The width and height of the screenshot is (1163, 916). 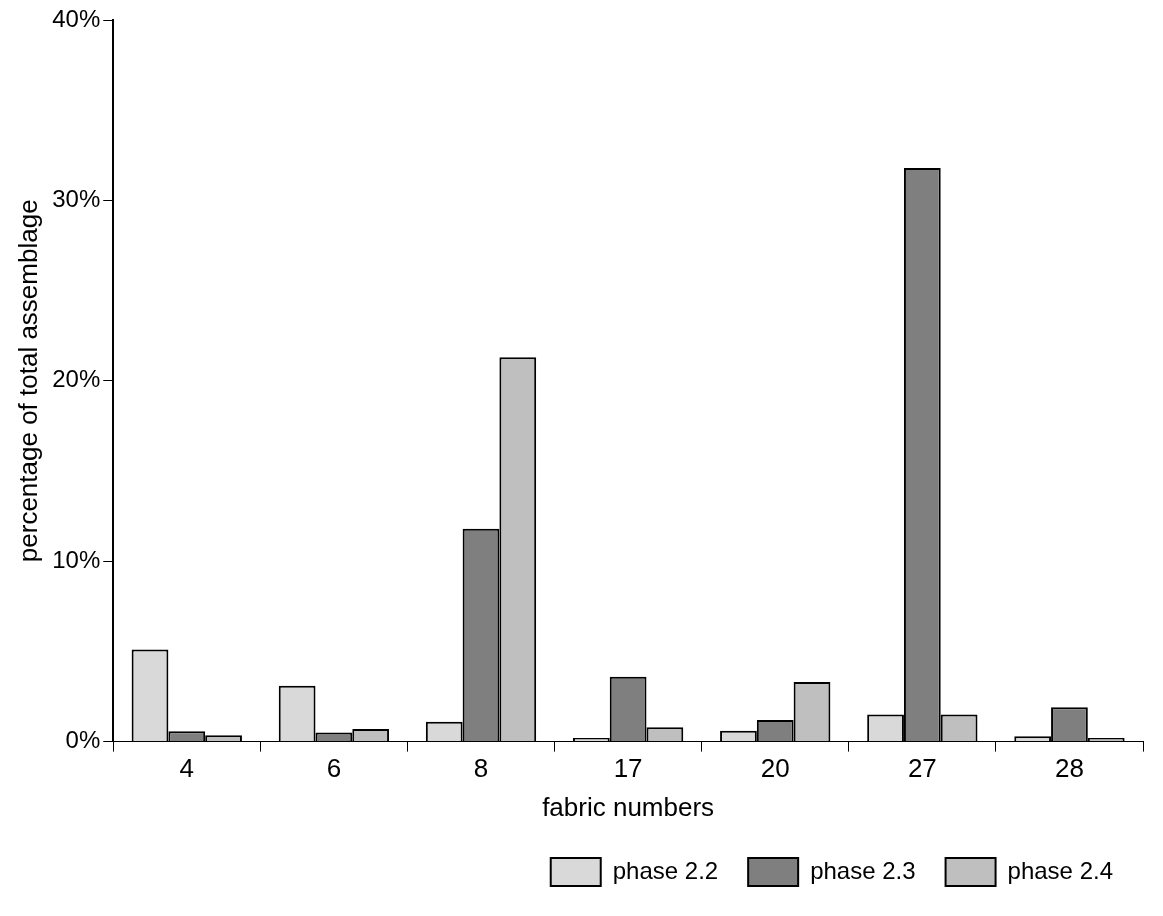 What do you see at coordinates (775, 768) in the screenshot?
I see `x-tick-label: 20` at bounding box center [775, 768].